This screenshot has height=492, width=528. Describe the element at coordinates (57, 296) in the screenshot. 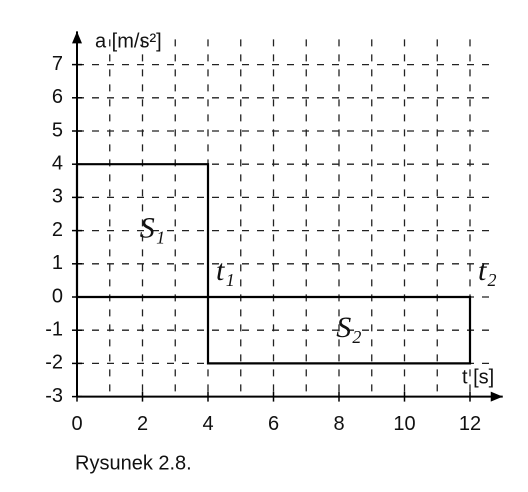

I see `y-tick-label: 0` at that location.